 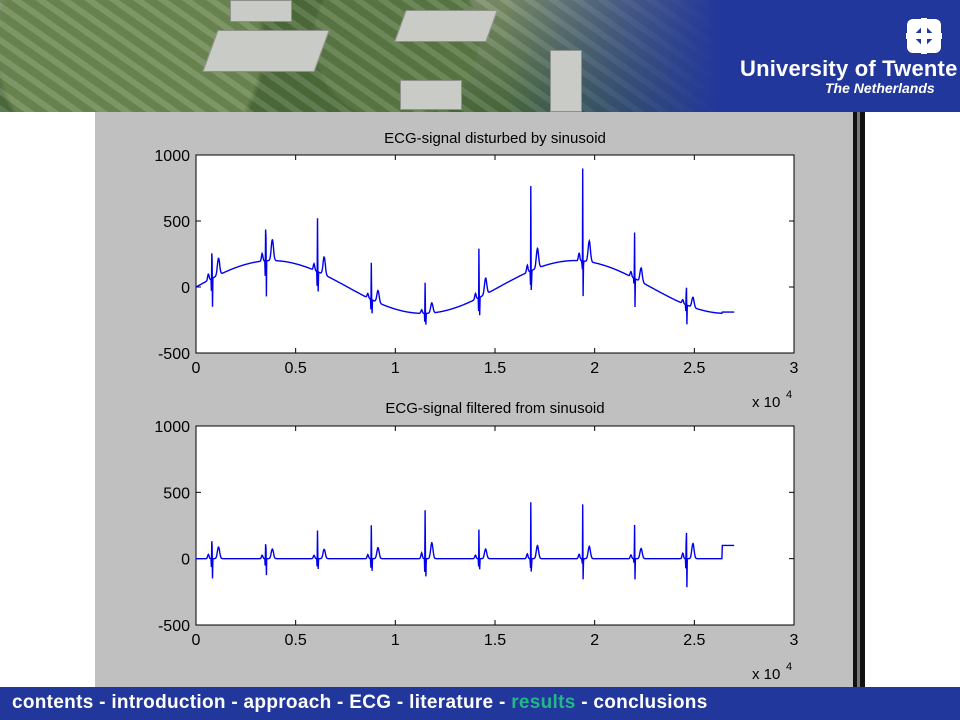 What do you see at coordinates (543, 702) in the screenshot?
I see `nav-link-results: results` at bounding box center [543, 702].